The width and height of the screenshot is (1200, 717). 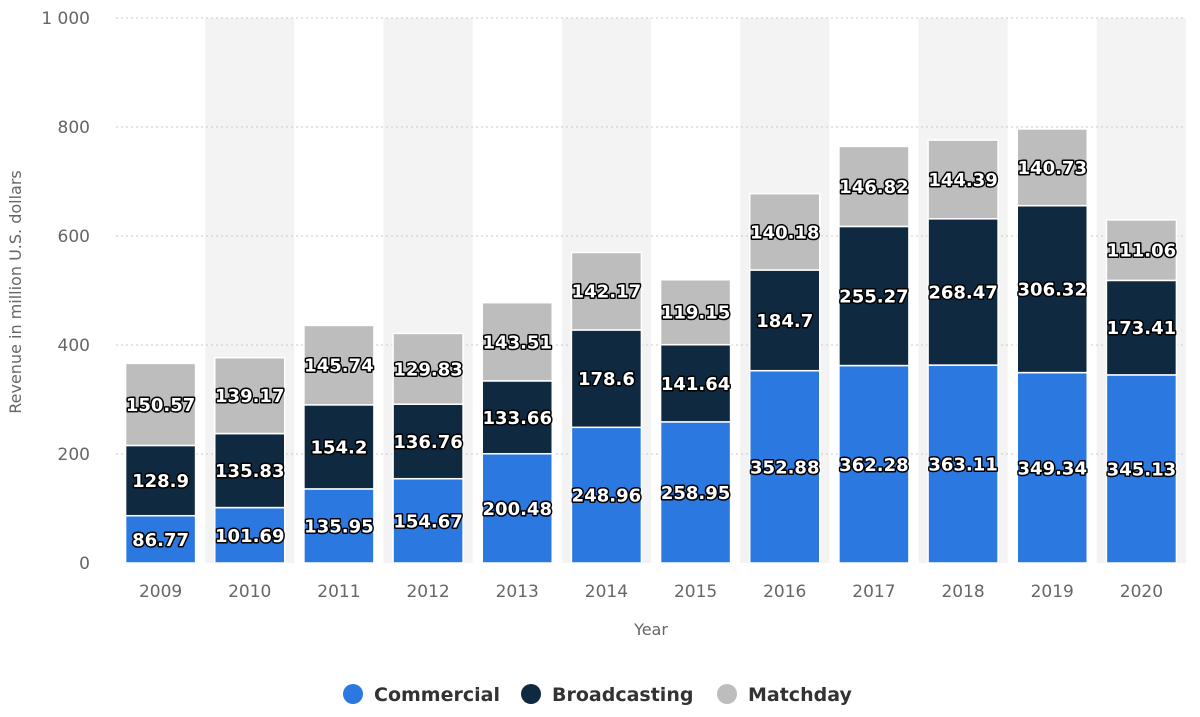 What do you see at coordinates (873, 592) in the screenshot?
I see `x-tick-label: 2017` at bounding box center [873, 592].